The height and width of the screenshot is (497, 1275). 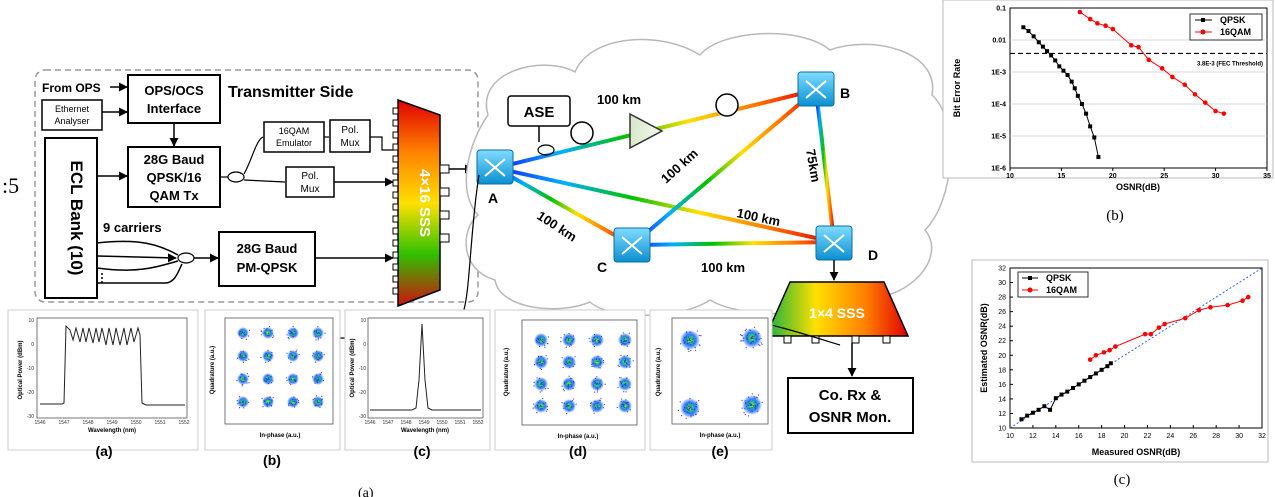 I want to click on ber-series, so click(x=1124, y=84).